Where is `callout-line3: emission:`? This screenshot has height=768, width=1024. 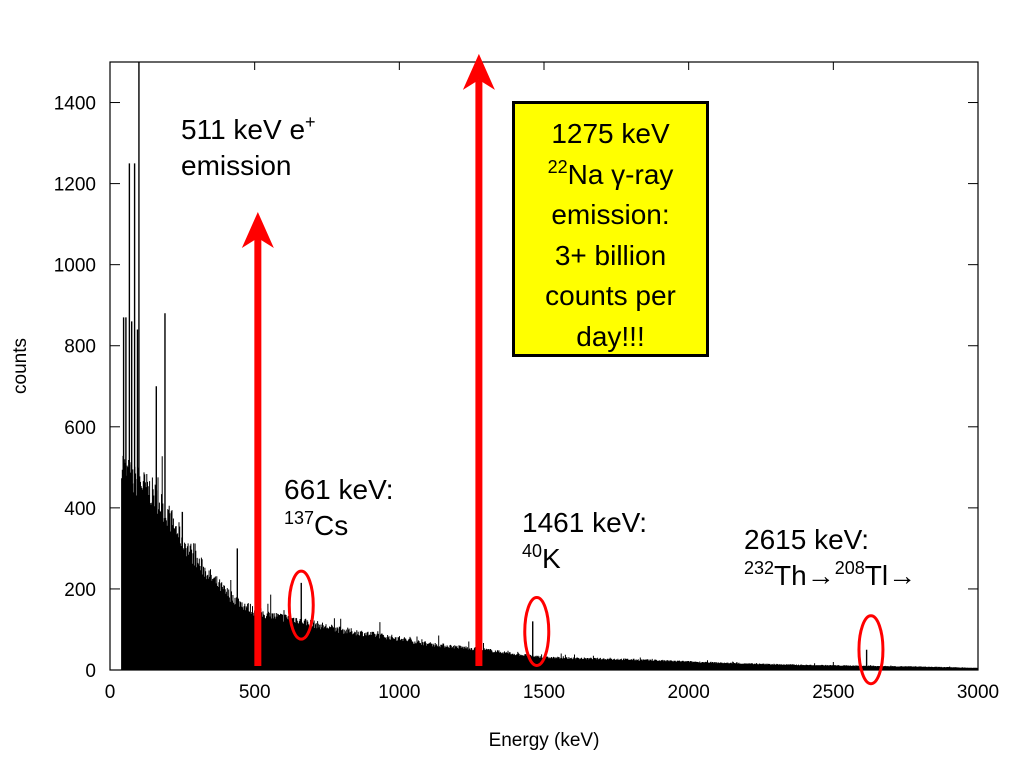 callout-line3: emission: is located at coordinates (610, 214).